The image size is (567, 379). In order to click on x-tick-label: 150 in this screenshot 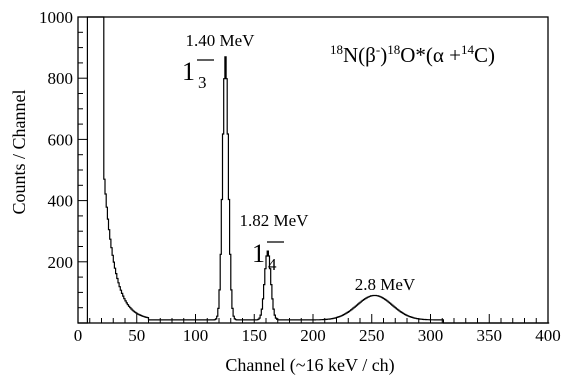, I will do `click(255, 335)`.